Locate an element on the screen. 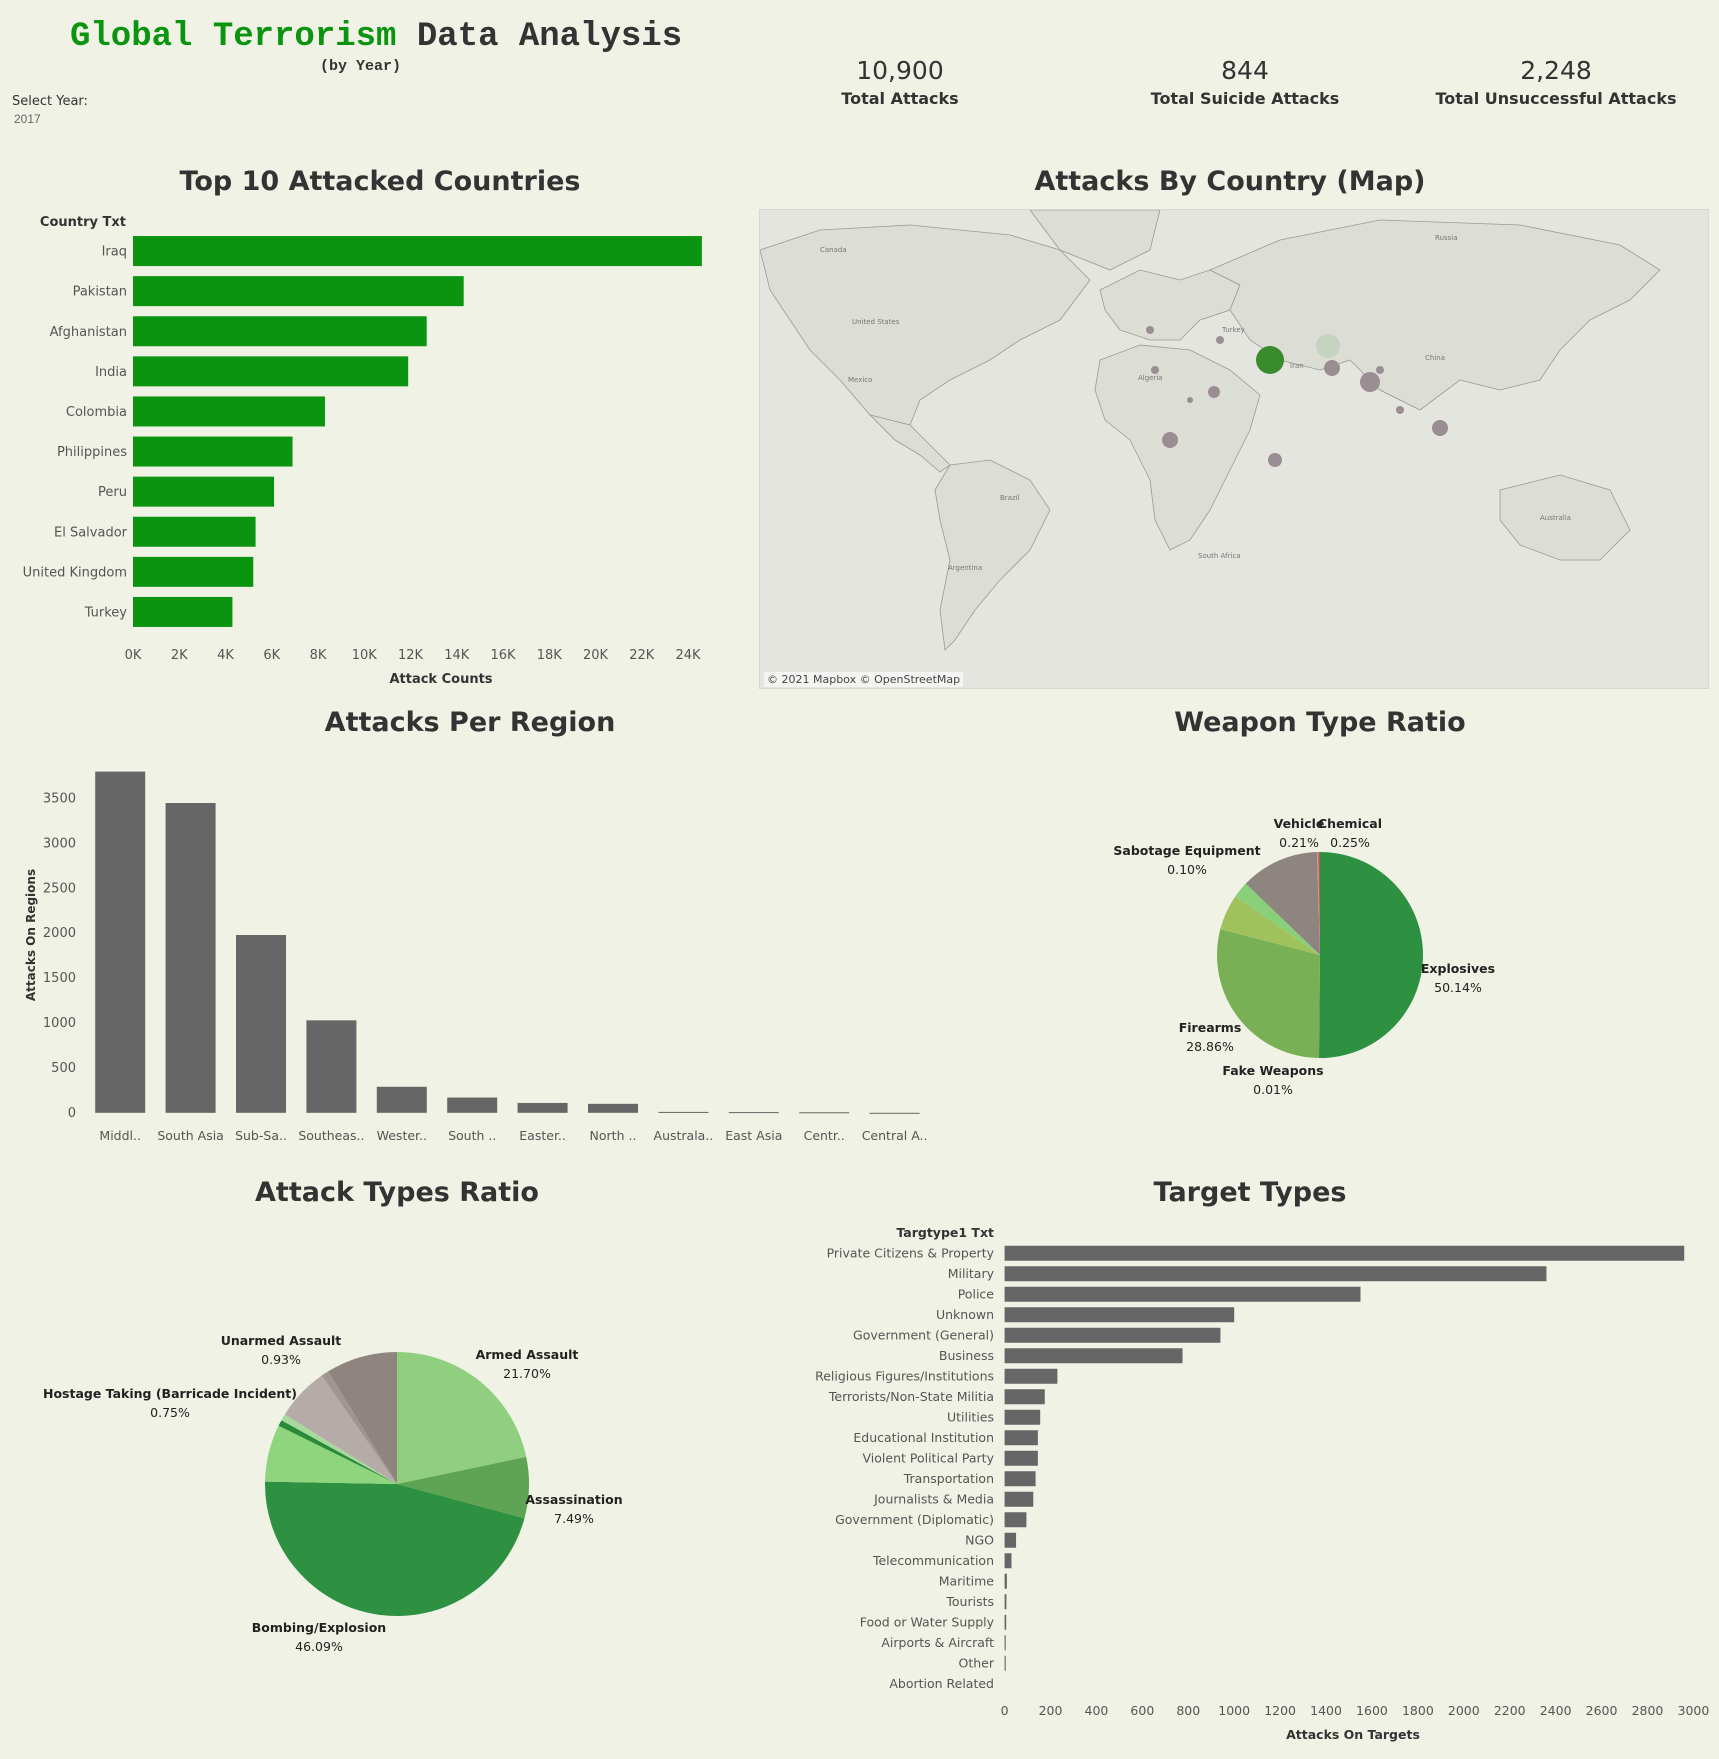  category-label: Abortion Related is located at coordinates (941, 1683).